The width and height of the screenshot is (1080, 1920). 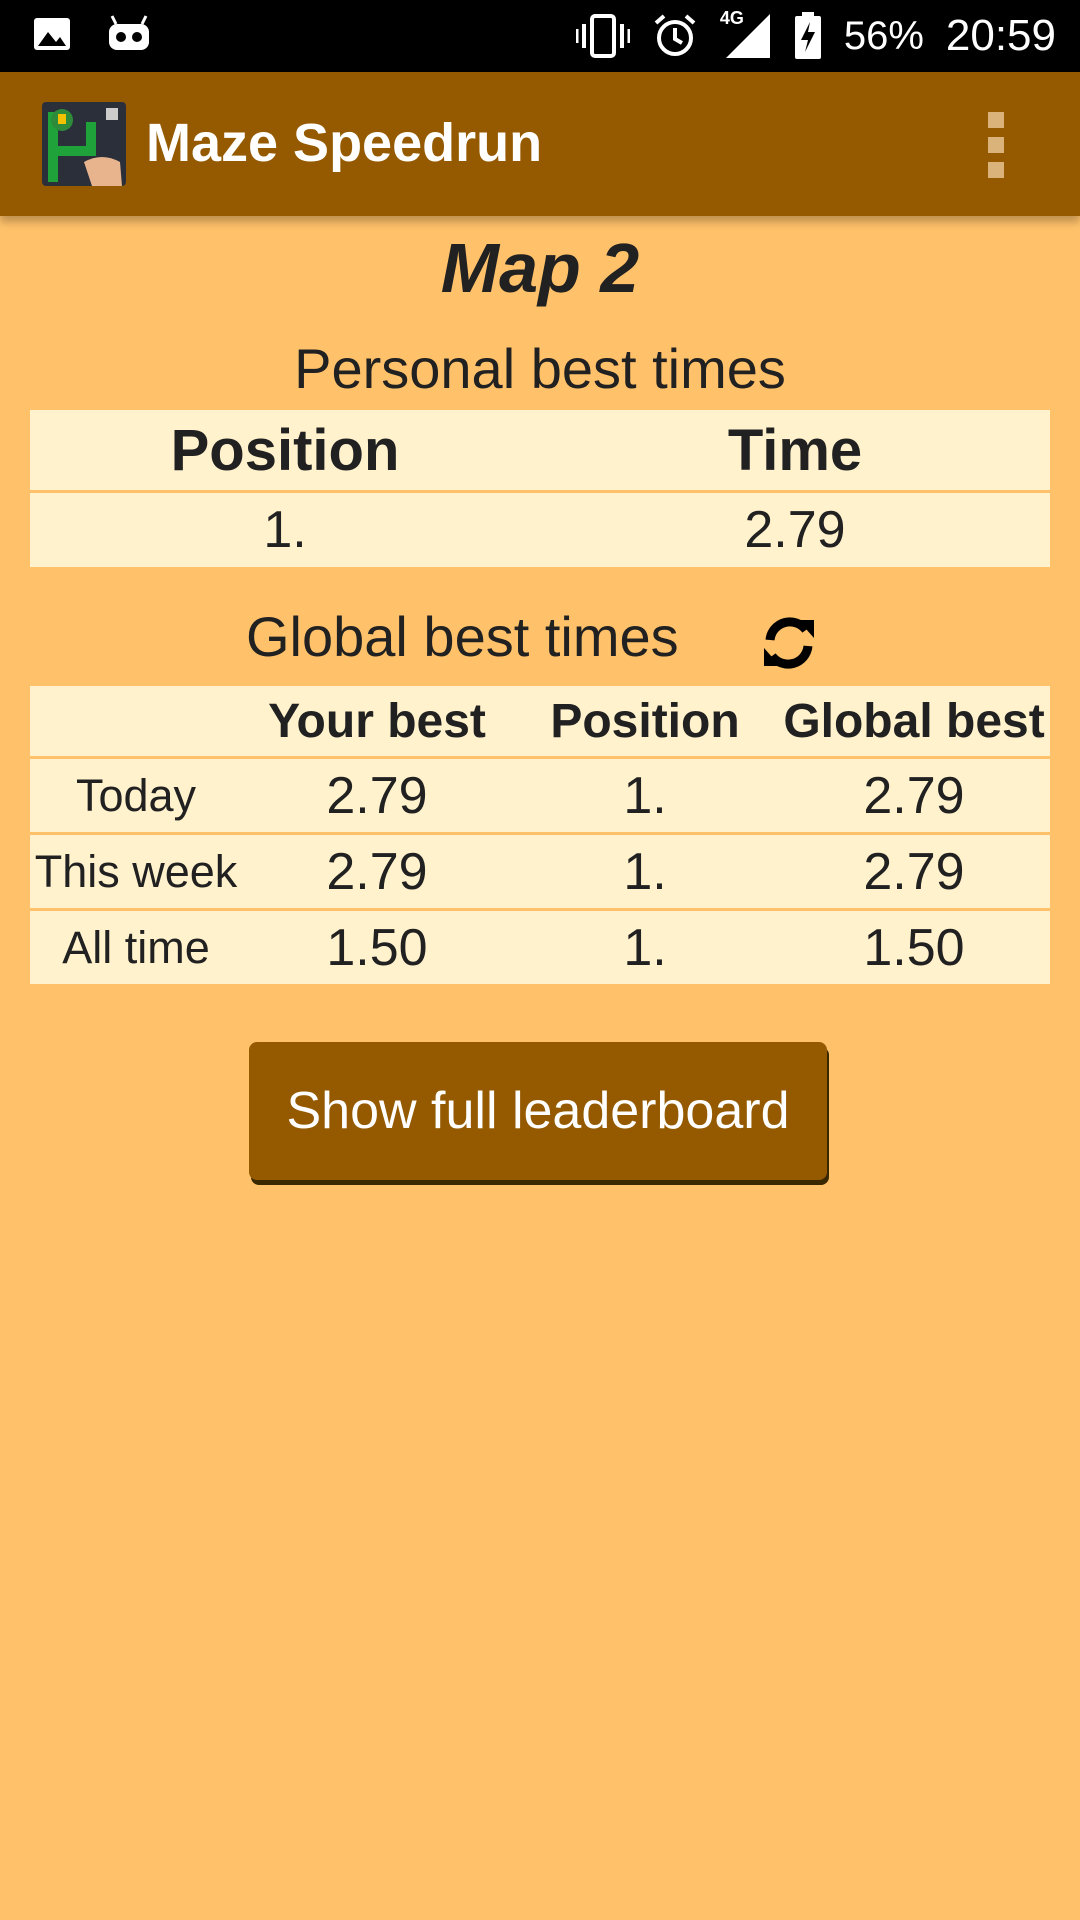 I want to click on global-best-title: Global best times, so click(x=462, y=636).